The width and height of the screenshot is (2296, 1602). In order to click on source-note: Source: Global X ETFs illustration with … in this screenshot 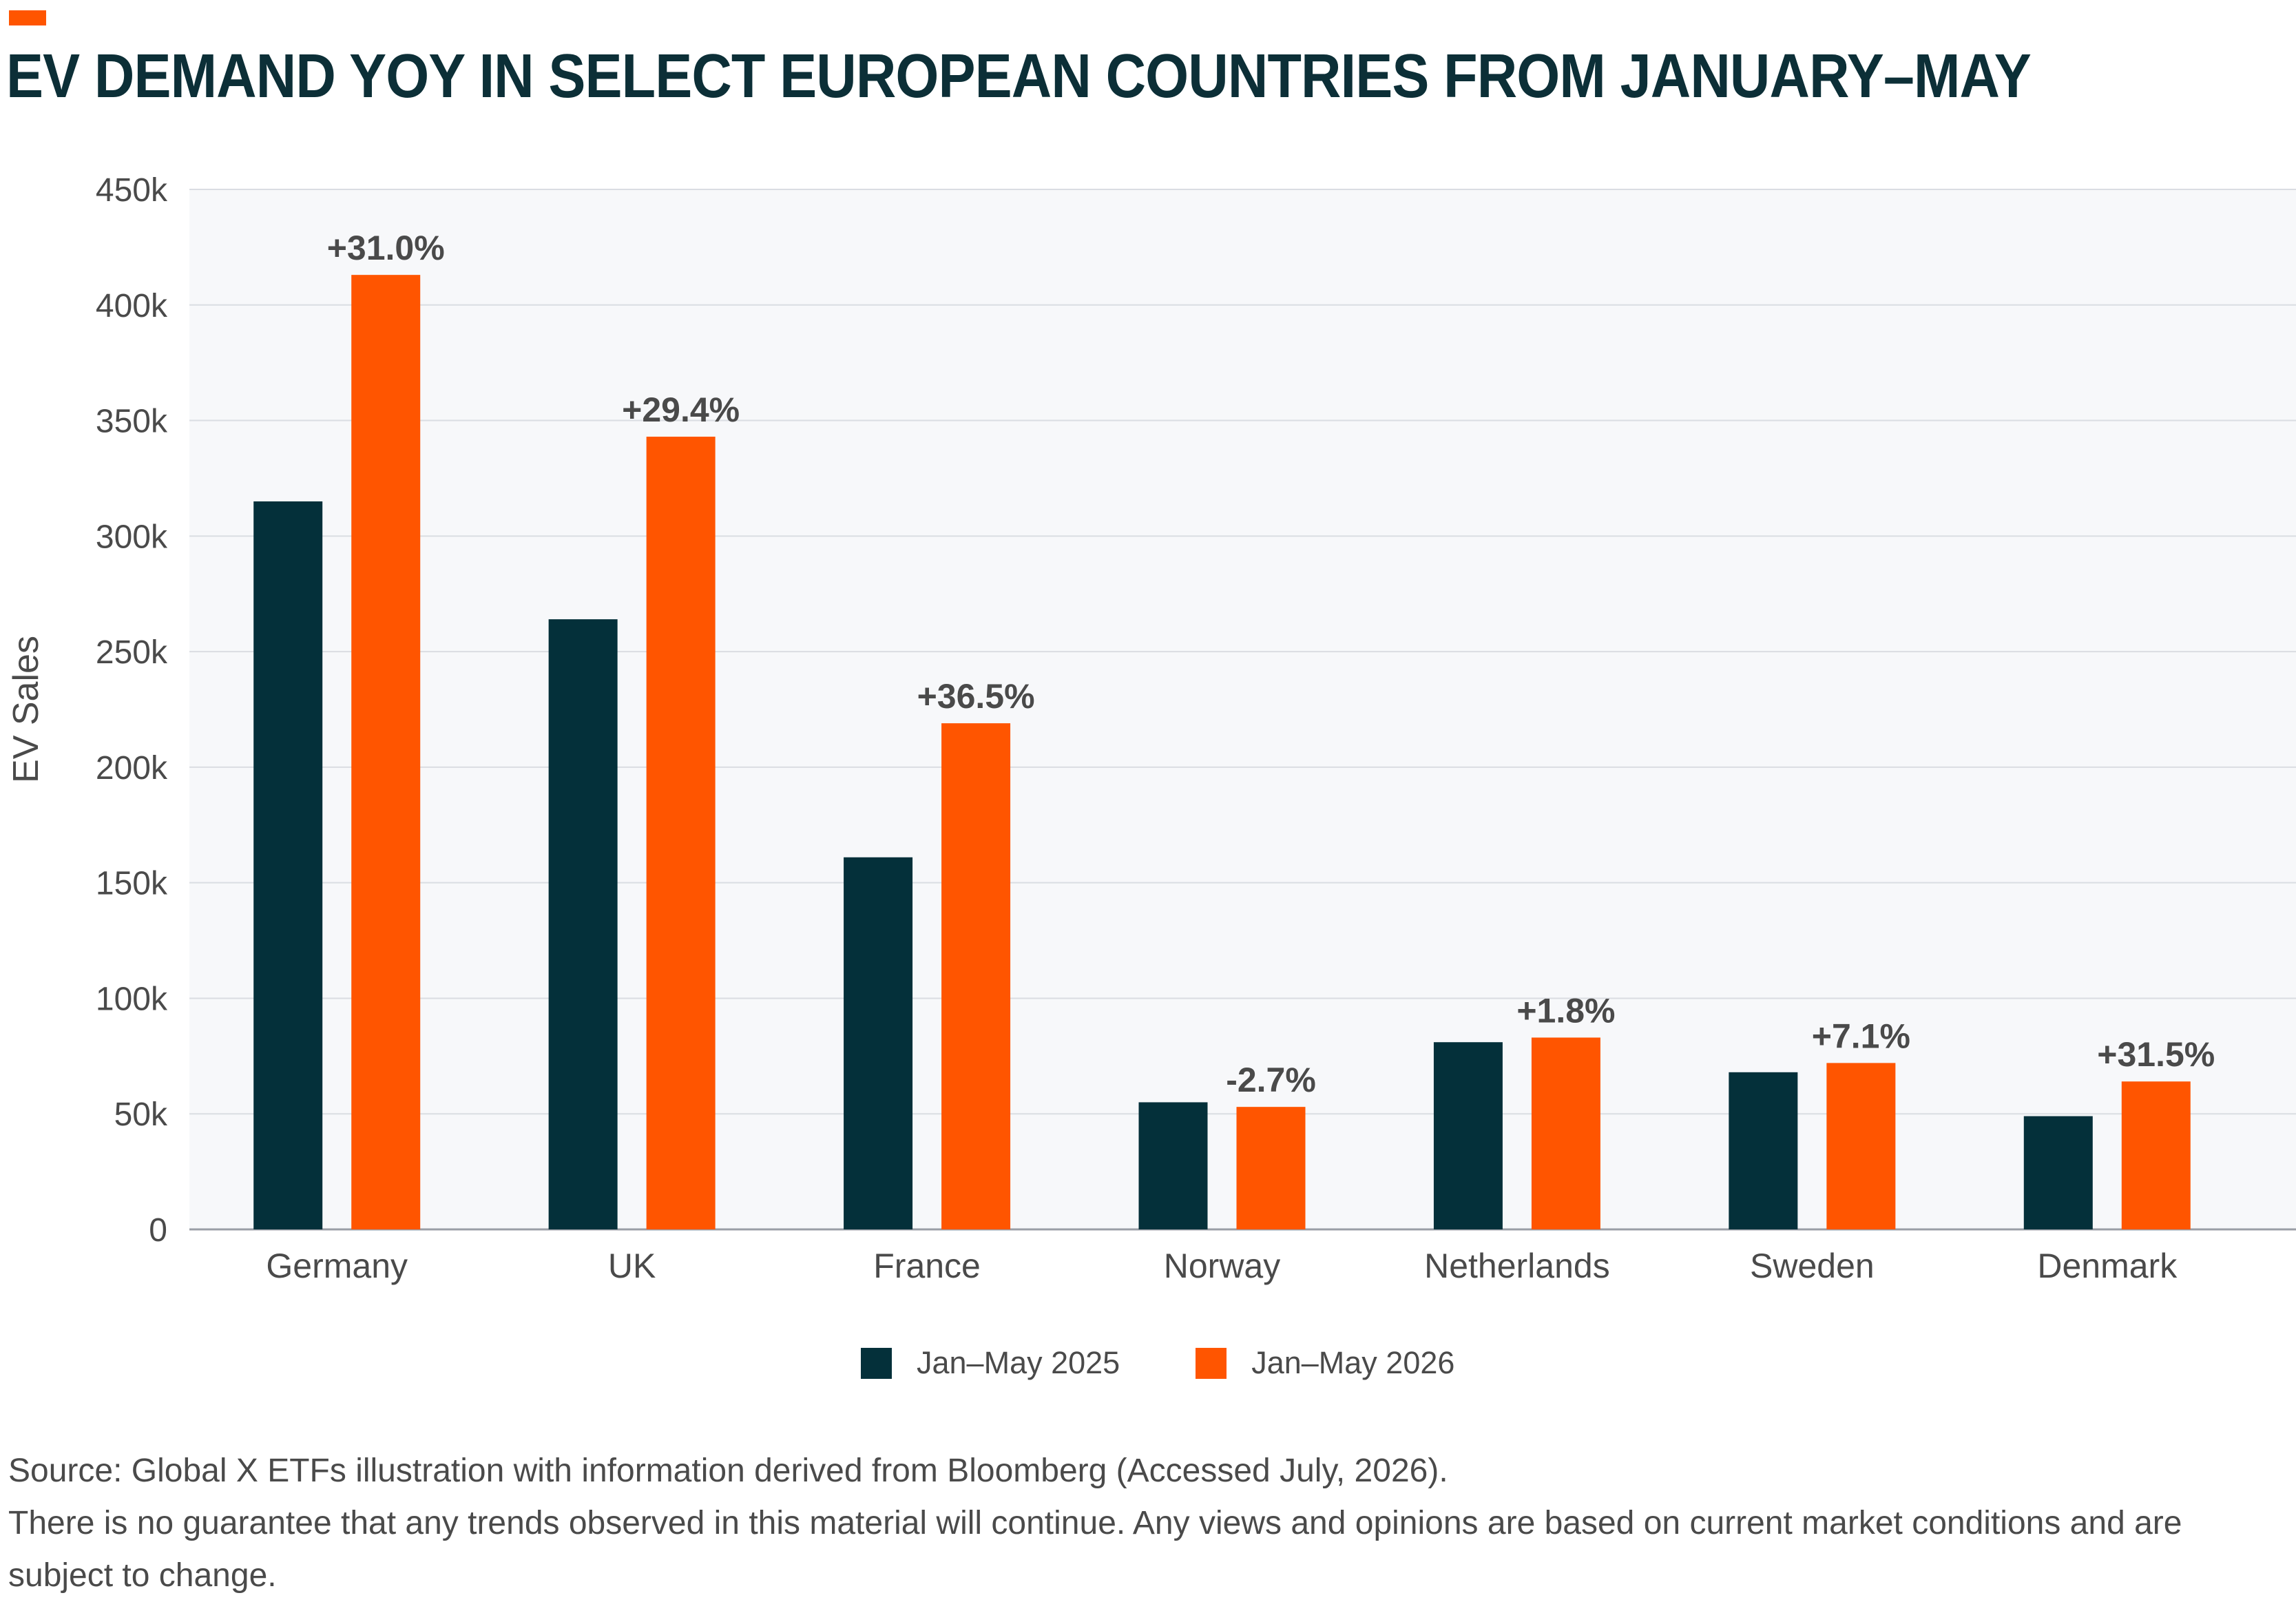, I will do `click(728, 1471)`.